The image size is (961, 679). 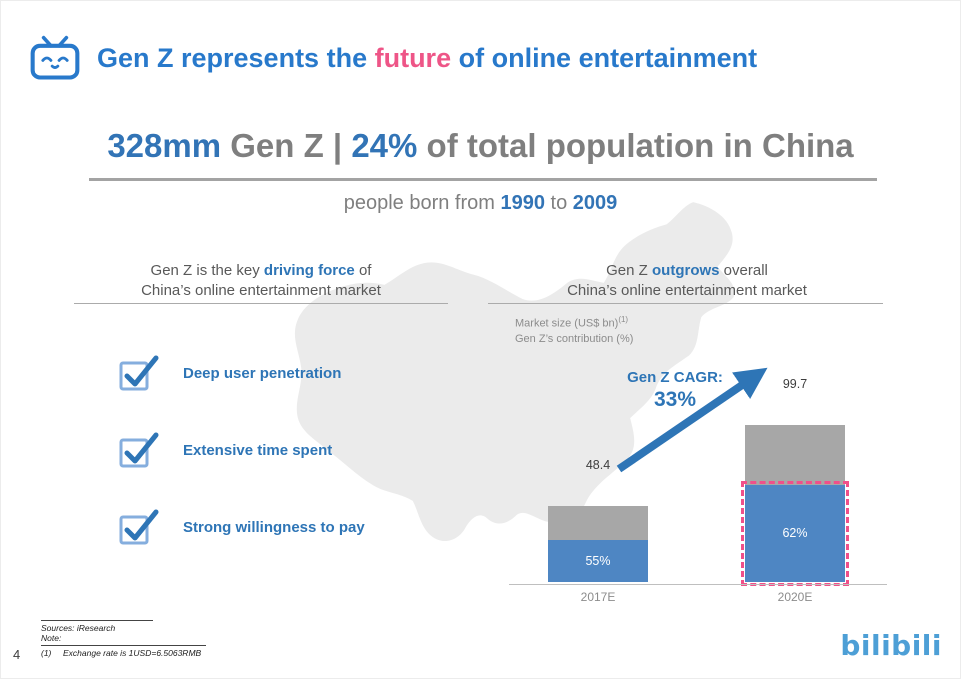 I want to click on exchange-rate-note-ref: (1), so click(x=46, y=653).